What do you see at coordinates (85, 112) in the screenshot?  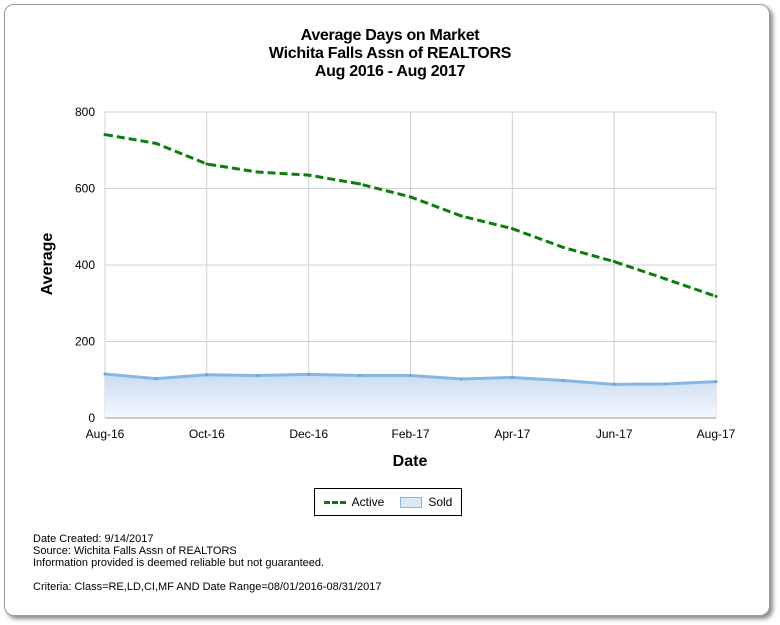 I see `y-tick-label: 800` at bounding box center [85, 112].